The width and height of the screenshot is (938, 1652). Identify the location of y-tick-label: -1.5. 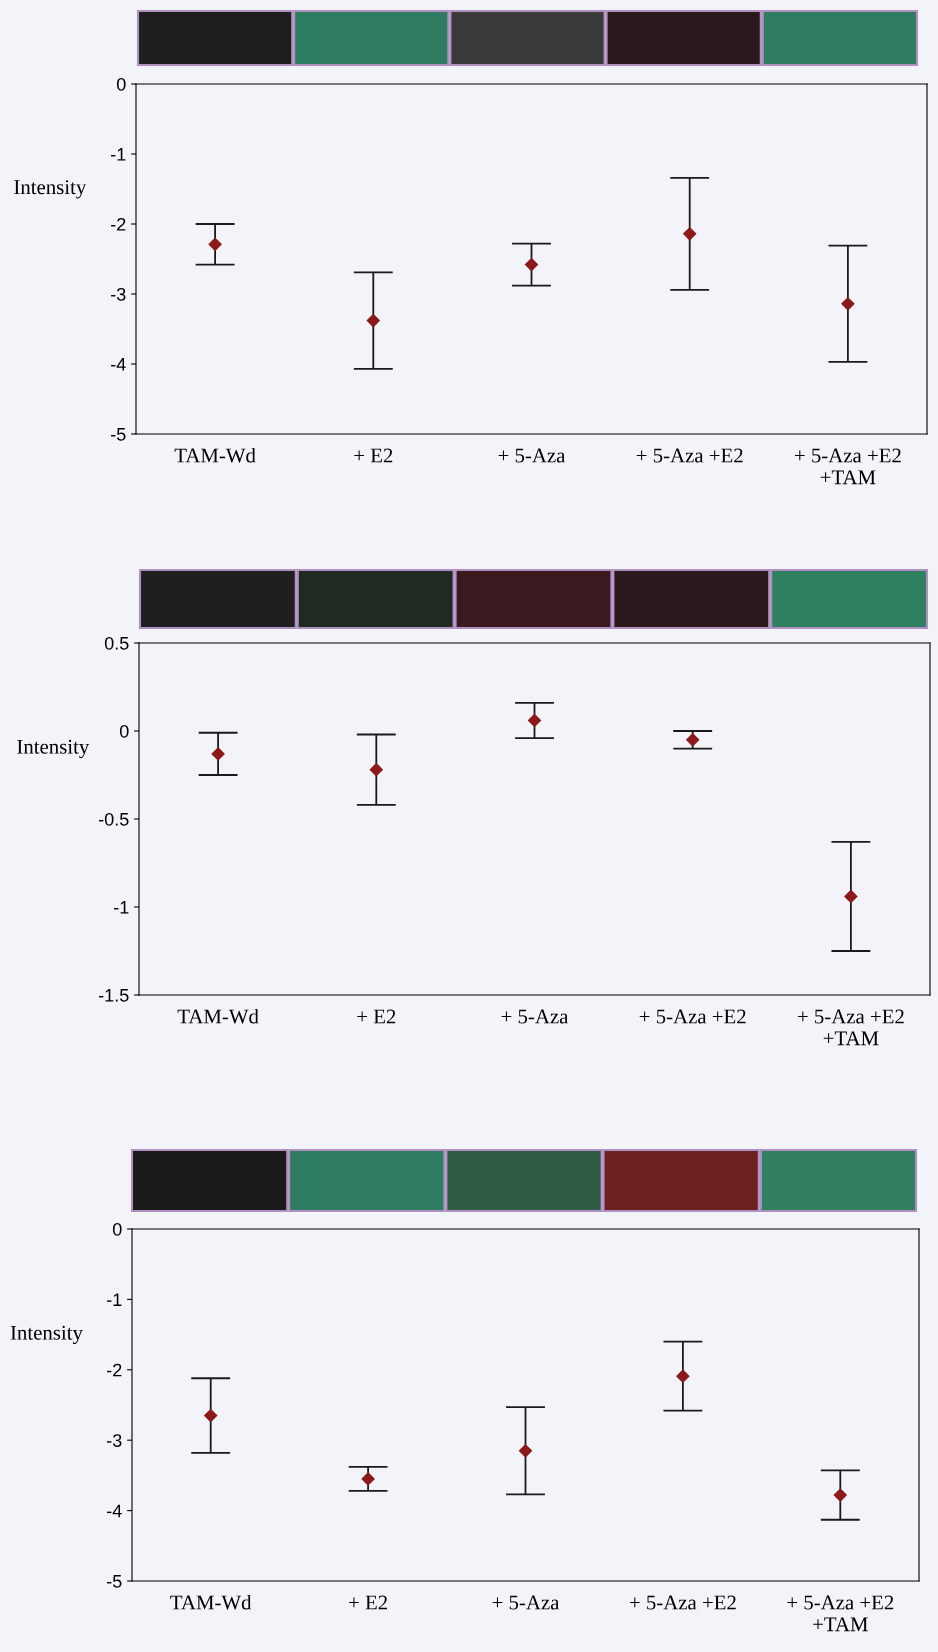
(113, 995).